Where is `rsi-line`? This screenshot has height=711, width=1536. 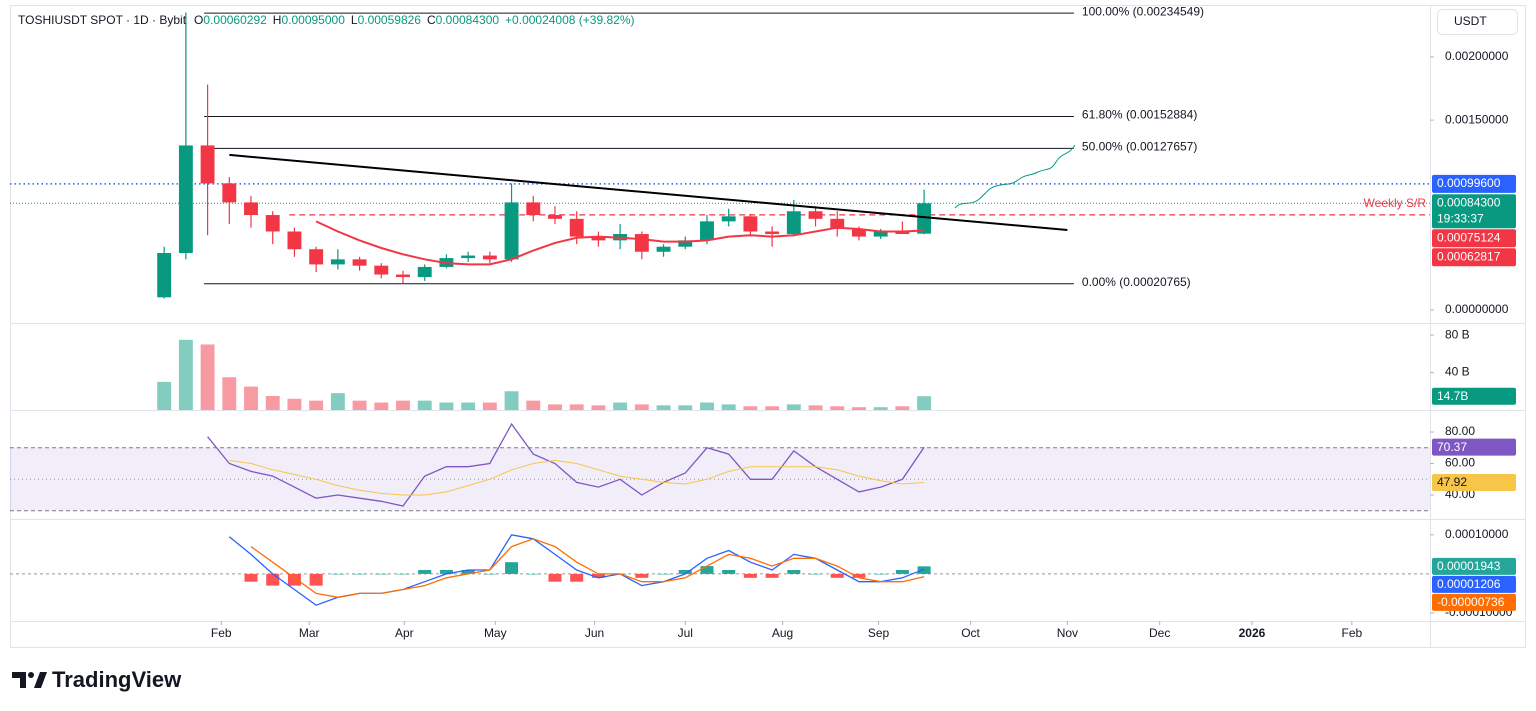
rsi-line is located at coordinates (577, 477).